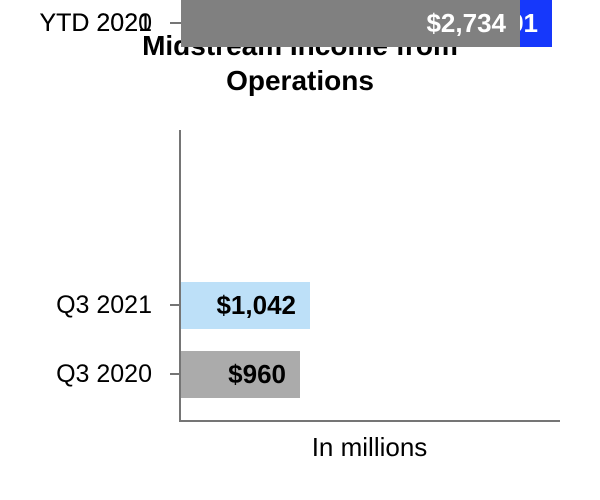 The height and width of the screenshot is (500, 600). What do you see at coordinates (369, 447) in the screenshot?
I see `x-axis-title: In millions` at bounding box center [369, 447].